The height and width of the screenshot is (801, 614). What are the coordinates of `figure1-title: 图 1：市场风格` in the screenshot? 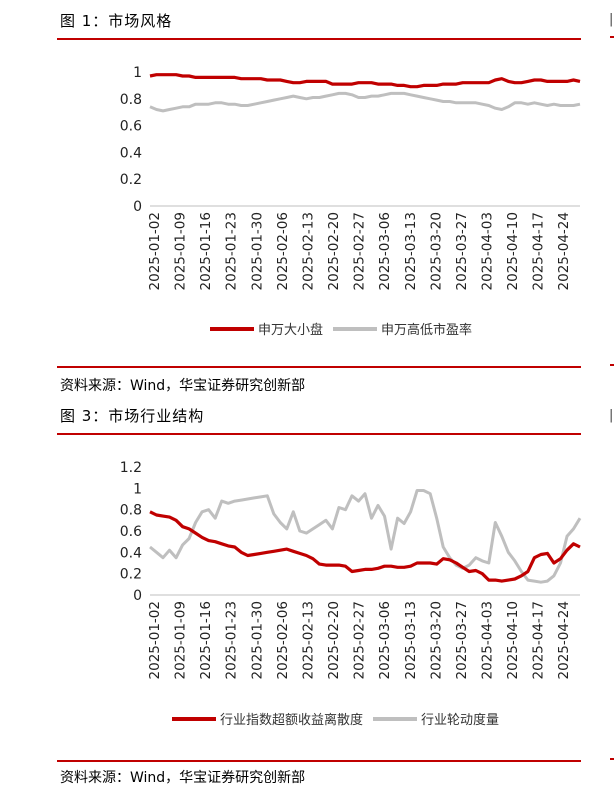 It's located at (116, 21).